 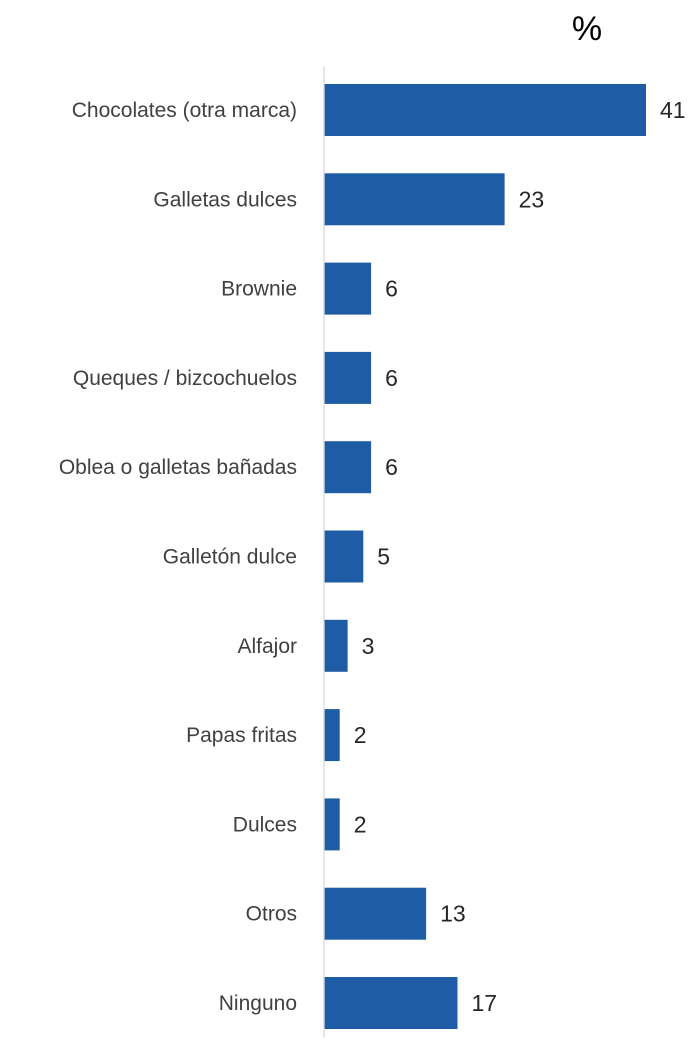 I want to click on category-label-0: Chocolates (otra marca), so click(x=184, y=110).